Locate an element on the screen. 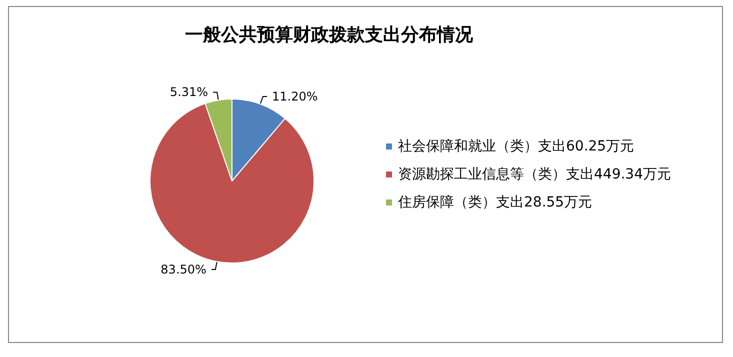  data-label: 83.50% is located at coordinates (183, 269).